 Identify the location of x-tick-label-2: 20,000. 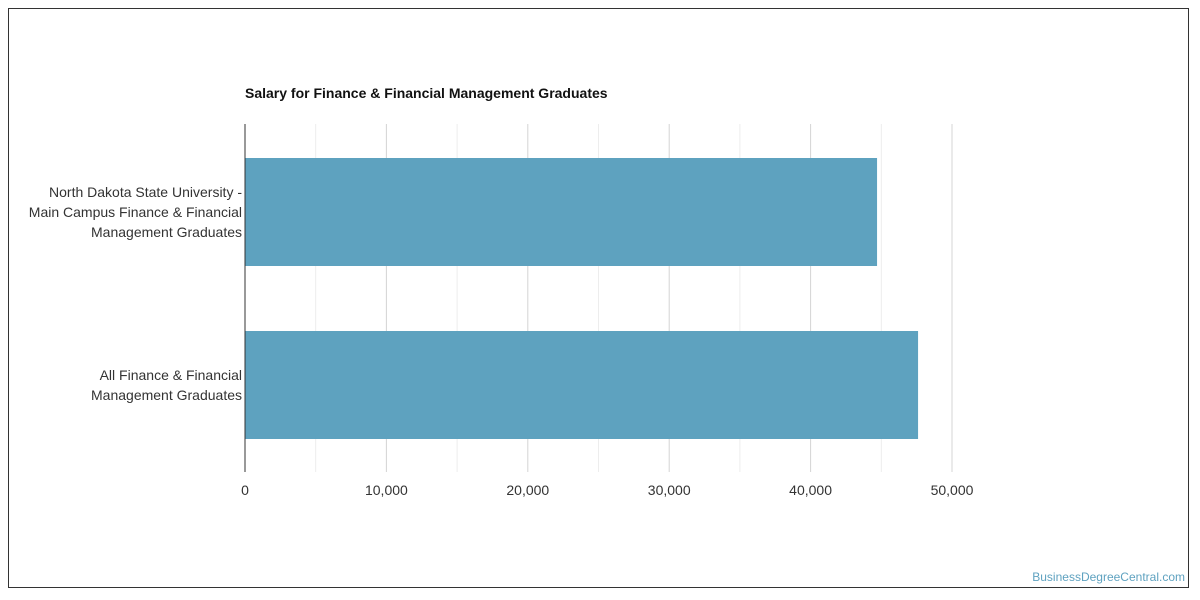
(527, 490).